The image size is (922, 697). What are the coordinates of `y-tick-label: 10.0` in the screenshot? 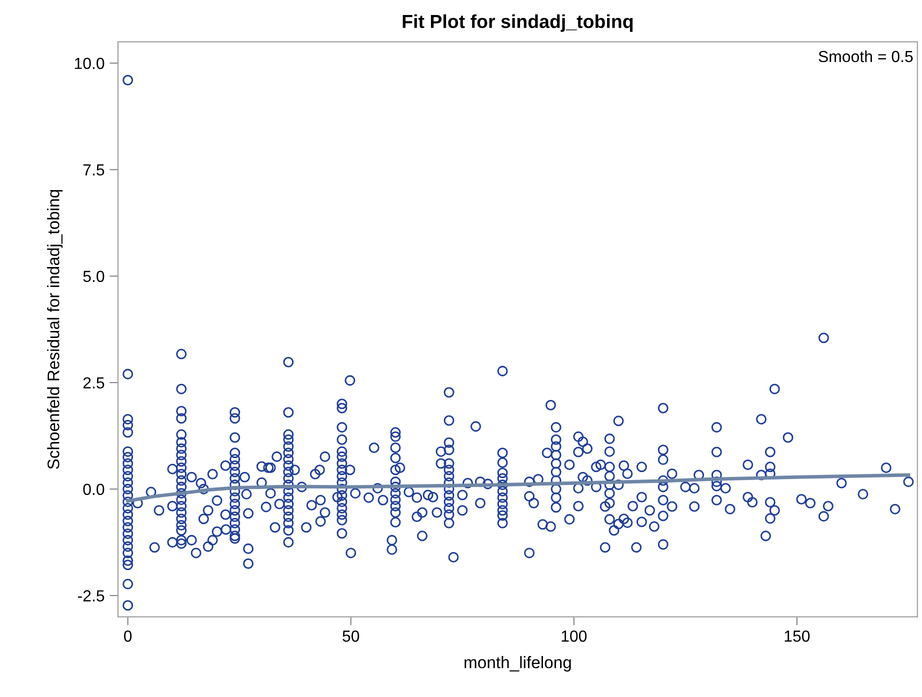 It's located at (89, 64).